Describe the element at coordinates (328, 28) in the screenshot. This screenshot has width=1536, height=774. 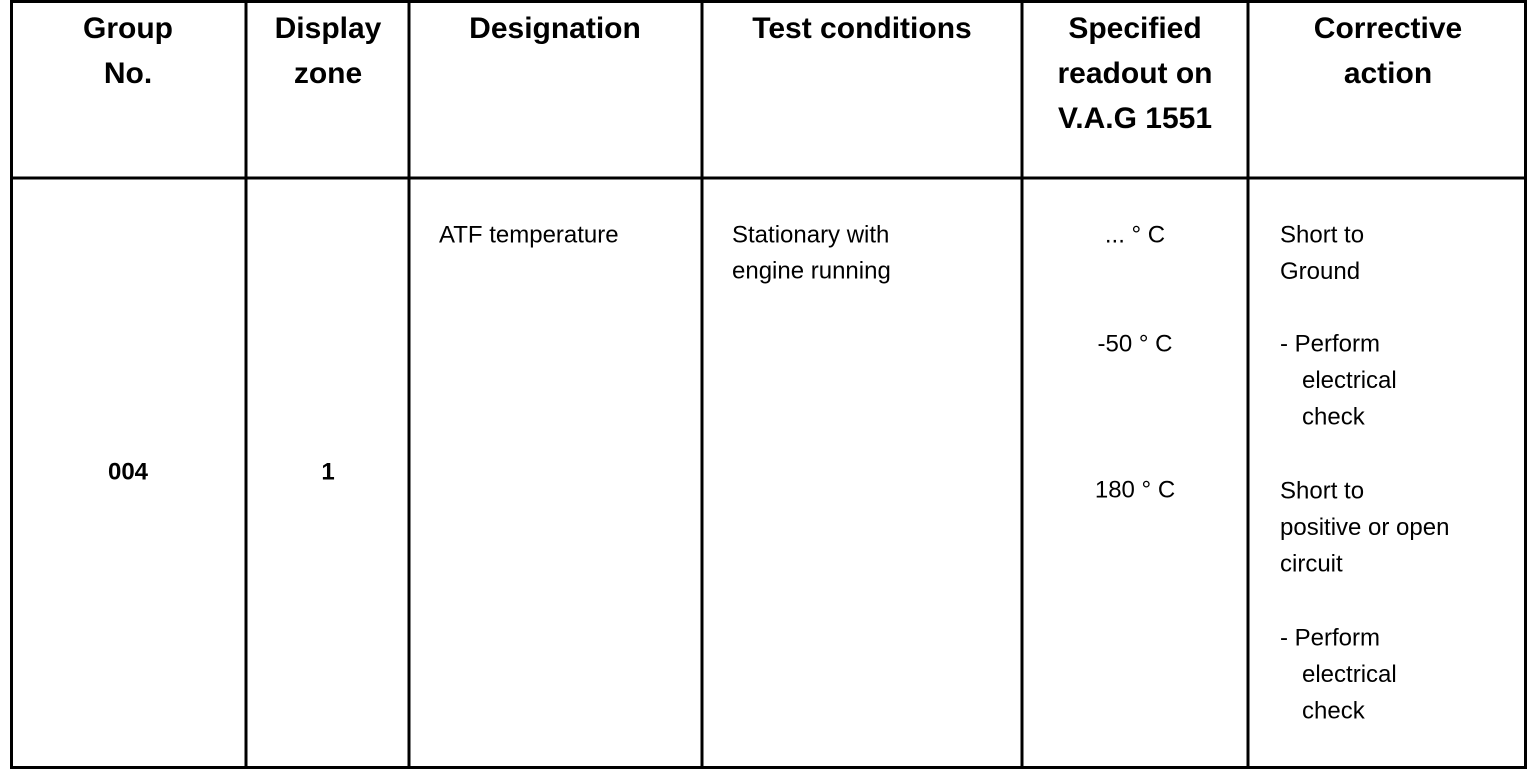
I see `header-cell-text: Display` at that location.